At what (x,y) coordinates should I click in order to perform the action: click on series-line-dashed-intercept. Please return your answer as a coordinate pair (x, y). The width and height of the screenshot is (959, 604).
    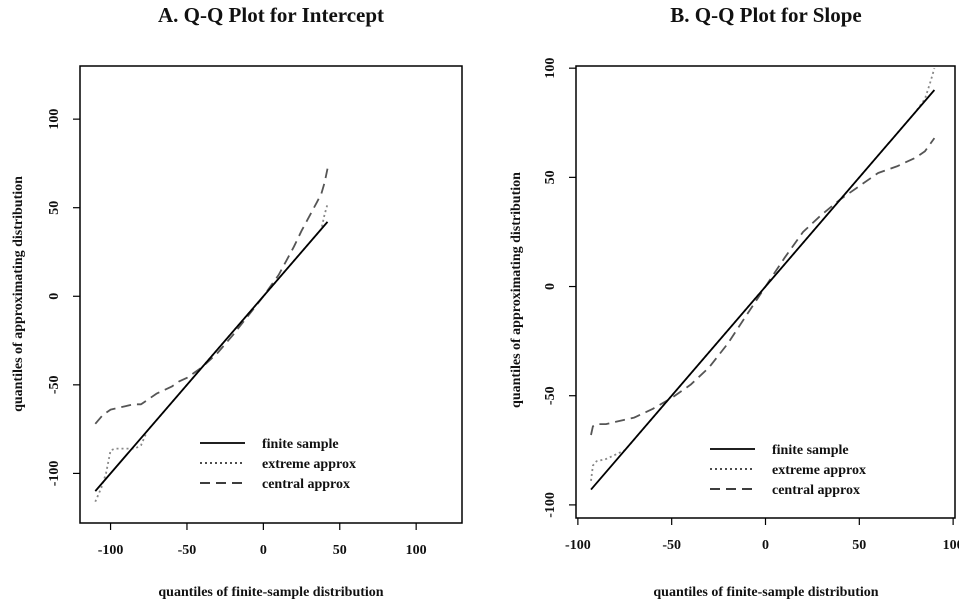
    Looking at the image, I should click on (211, 296).